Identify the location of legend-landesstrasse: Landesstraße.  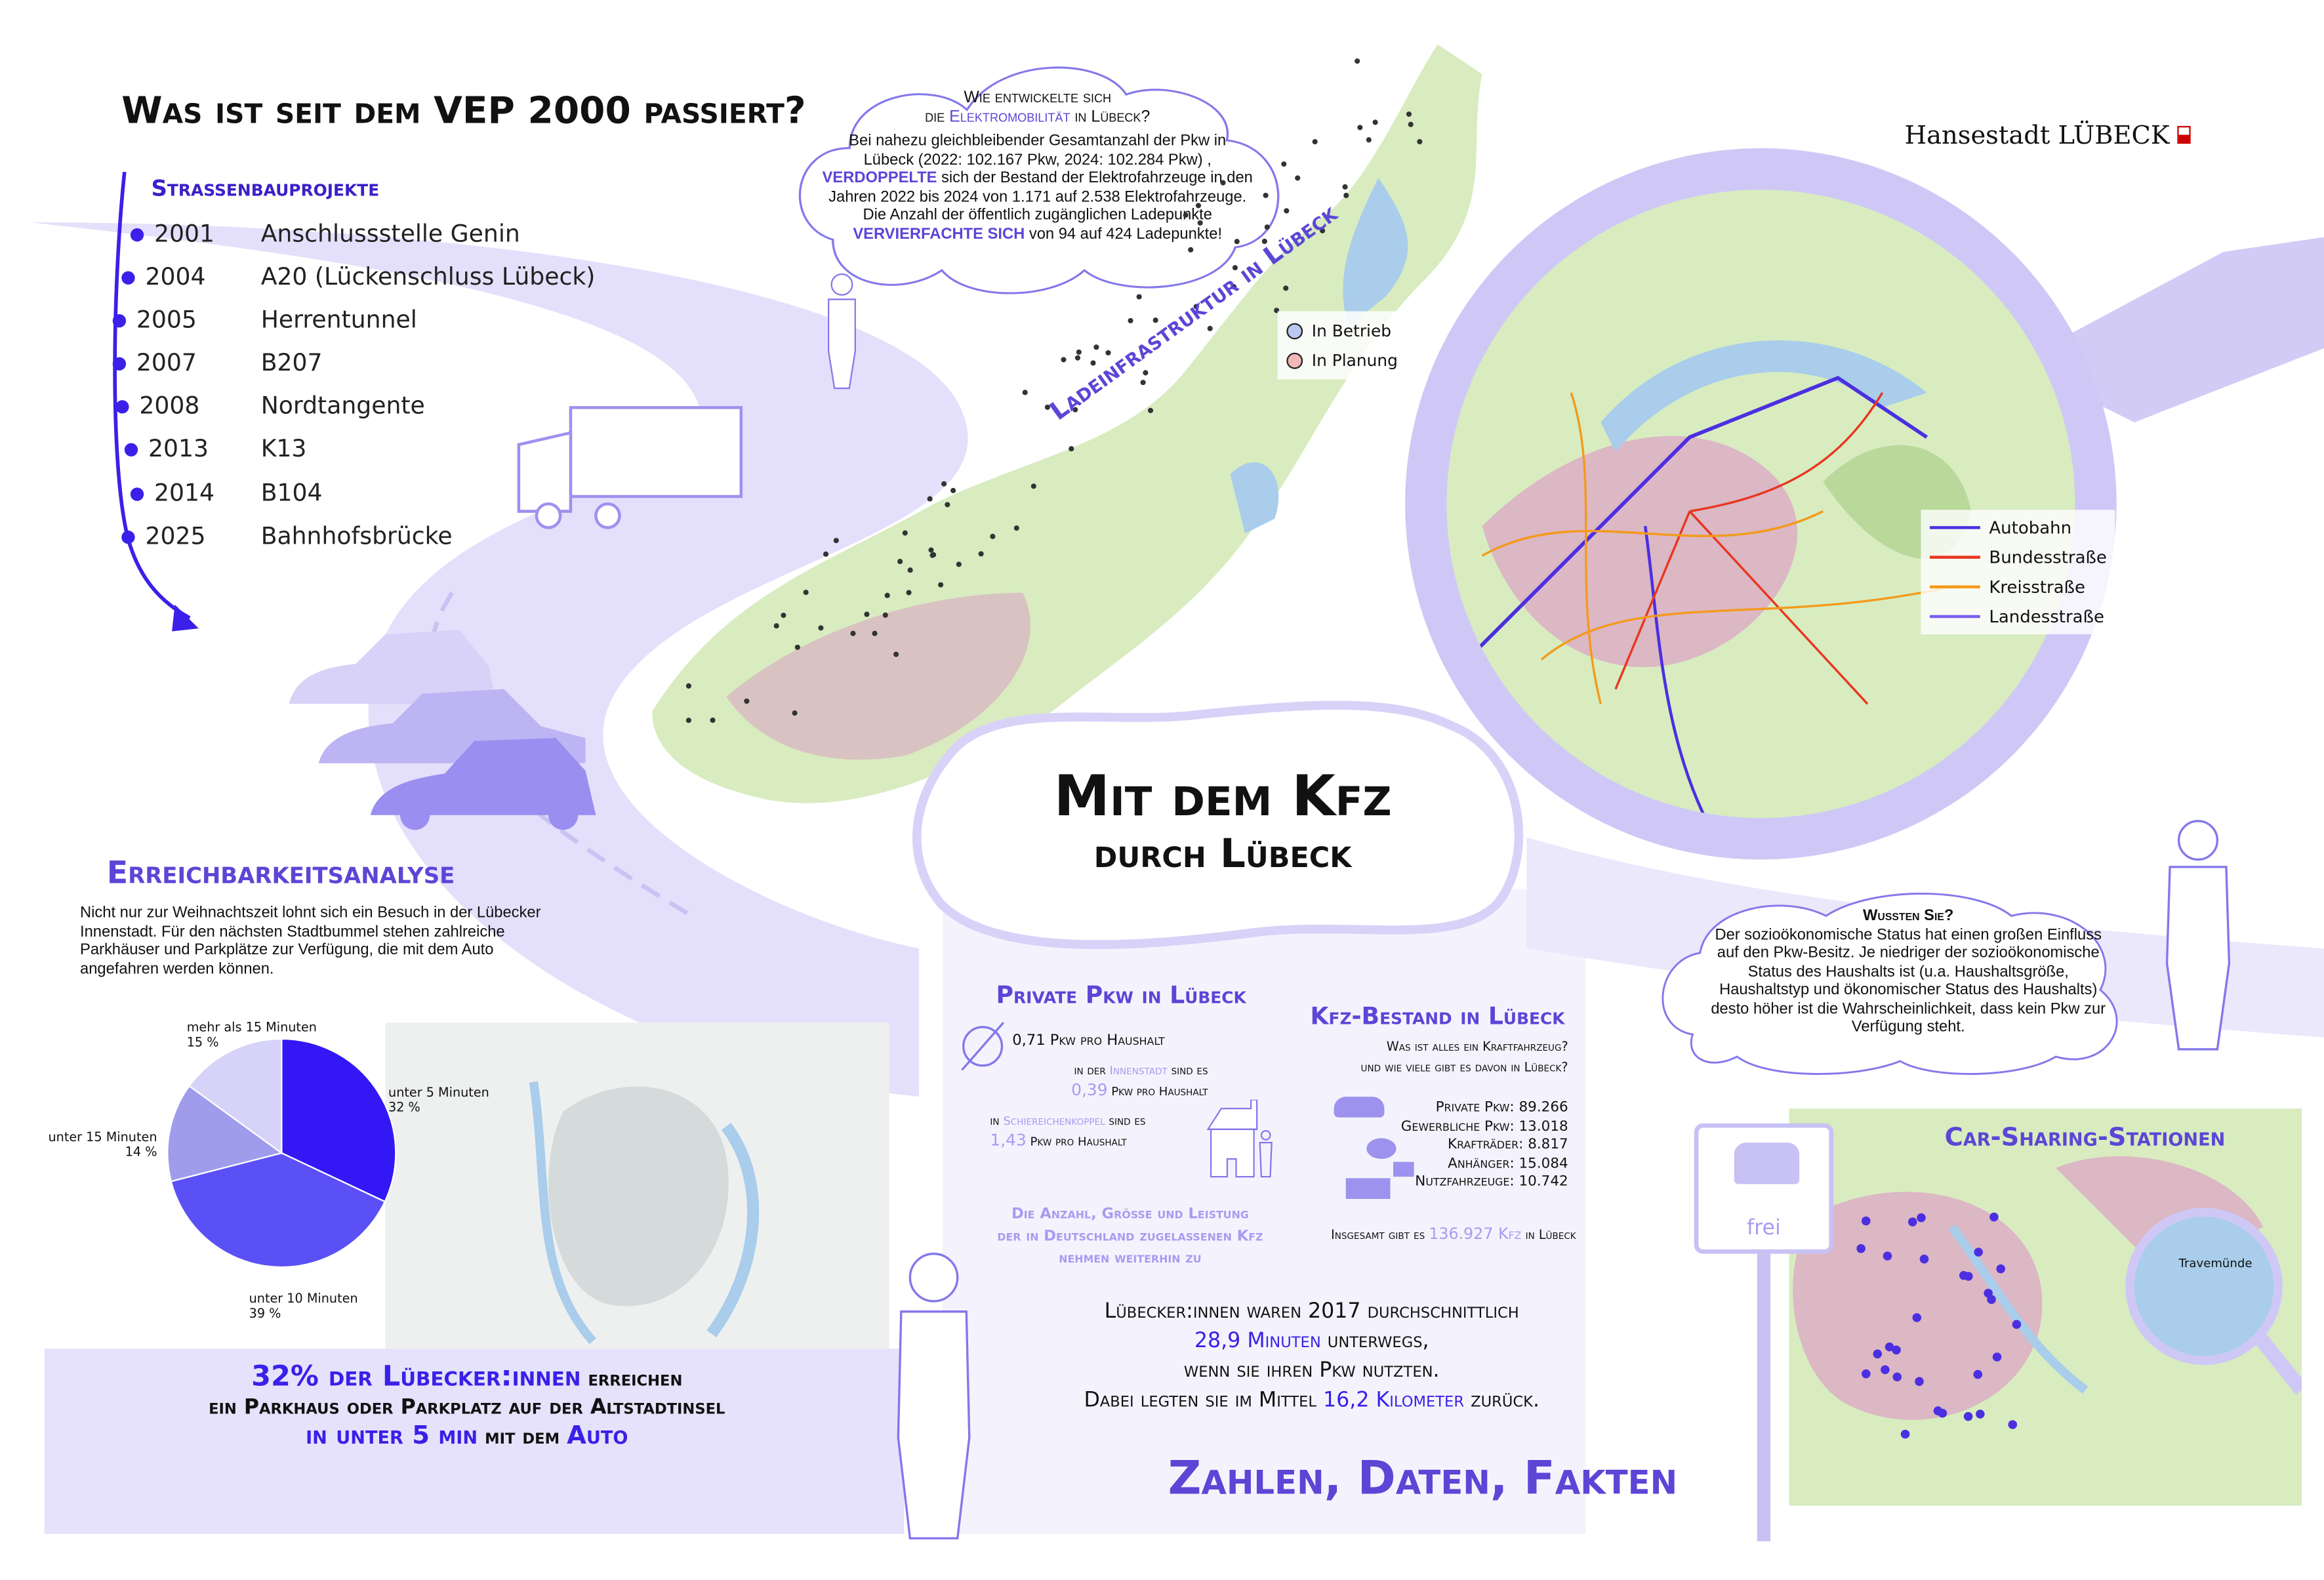
(2019, 616).